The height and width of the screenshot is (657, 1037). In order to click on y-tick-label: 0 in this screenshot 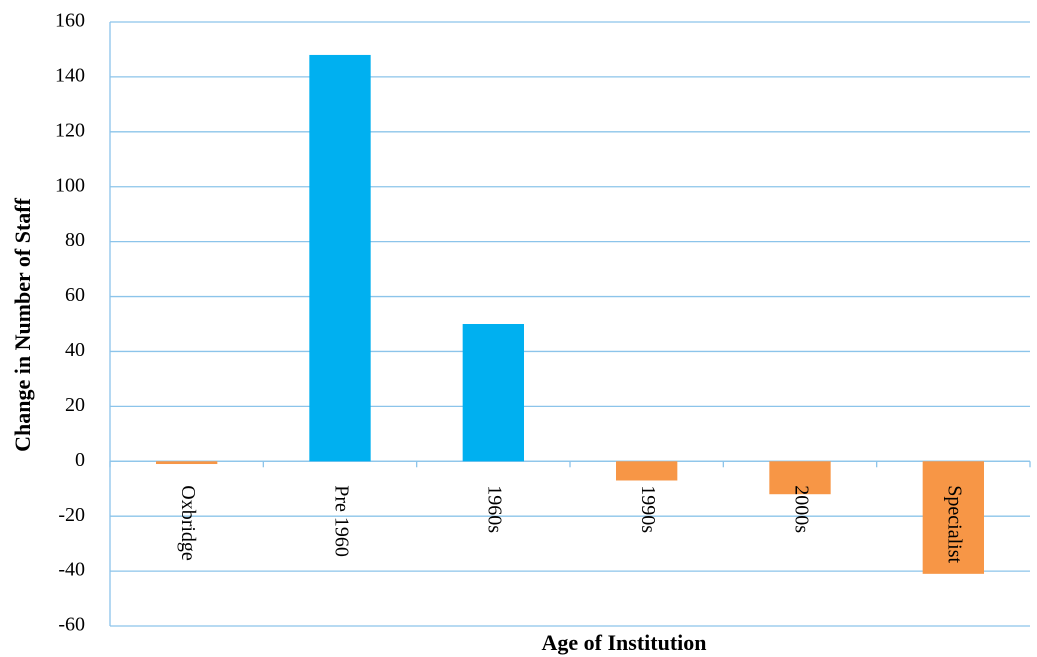, I will do `click(80, 460)`.